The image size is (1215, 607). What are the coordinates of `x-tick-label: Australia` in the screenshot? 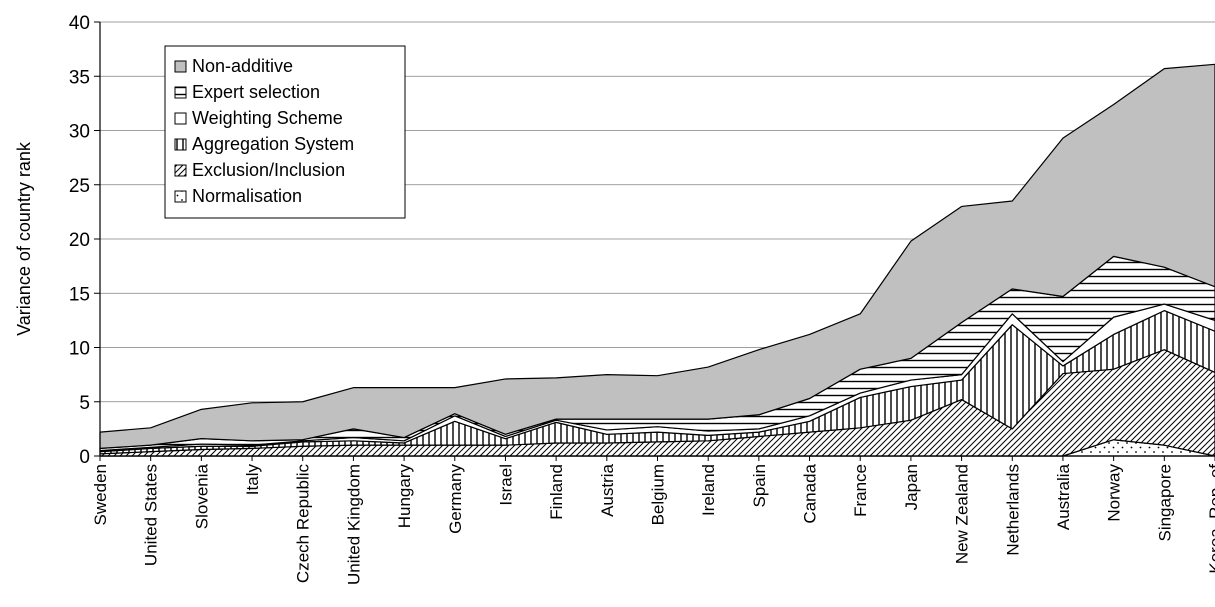 It's located at (1063, 496).